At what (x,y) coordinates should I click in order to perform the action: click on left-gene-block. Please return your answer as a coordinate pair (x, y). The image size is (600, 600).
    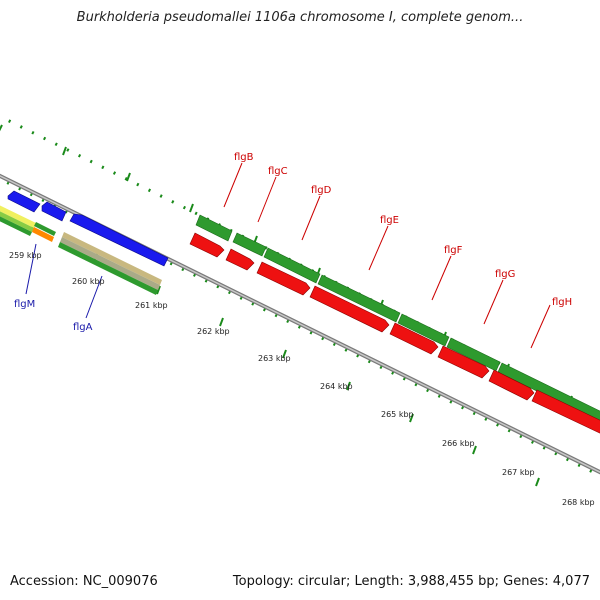
    Looking at the image, I should click on (84, 242).